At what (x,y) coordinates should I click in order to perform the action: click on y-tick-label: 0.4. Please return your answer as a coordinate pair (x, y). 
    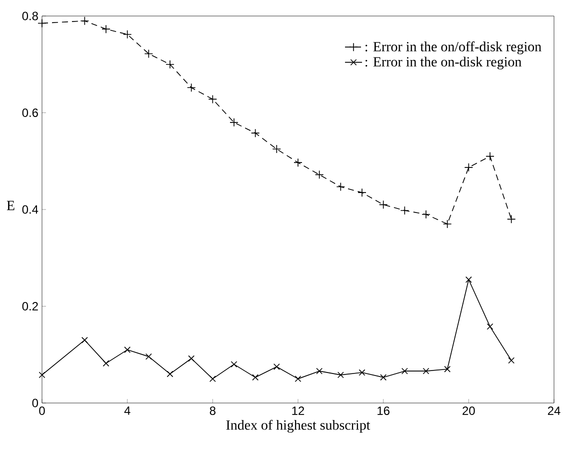
    Looking at the image, I should click on (30, 209).